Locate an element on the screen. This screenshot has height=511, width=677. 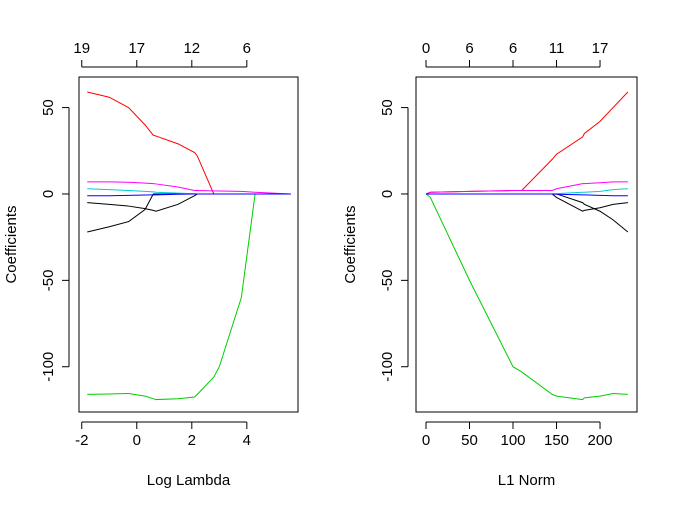
x-tick-label: 4 is located at coordinates (247, 440).